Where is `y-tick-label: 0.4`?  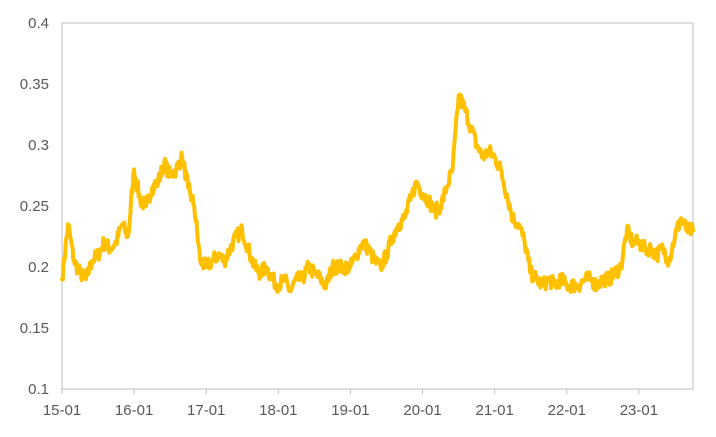
y-tick-label: 0.4 is located at coordinates (38, 23).